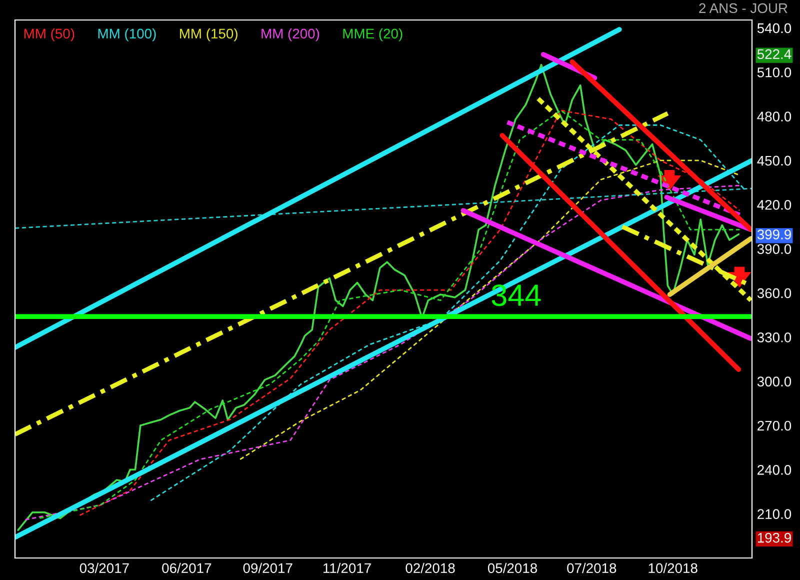 This screenshot has height=580, width=800. I want to click on y-tick-label: 240.0, so click(775, 469).